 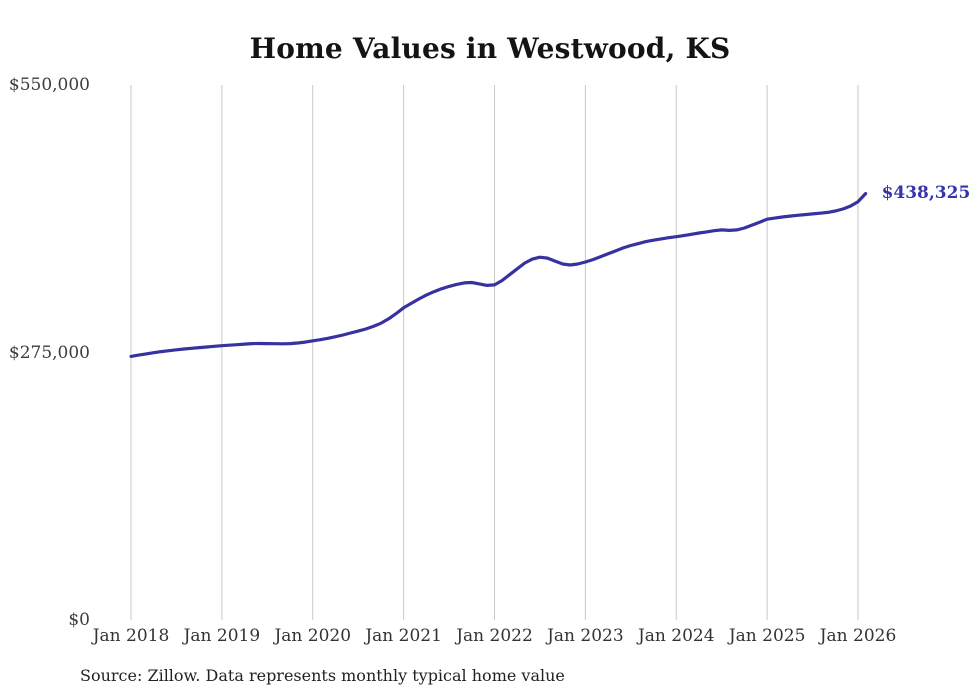 I want to click on x-axis-tick-label: Jan 2026, so click(x=858, y=636).